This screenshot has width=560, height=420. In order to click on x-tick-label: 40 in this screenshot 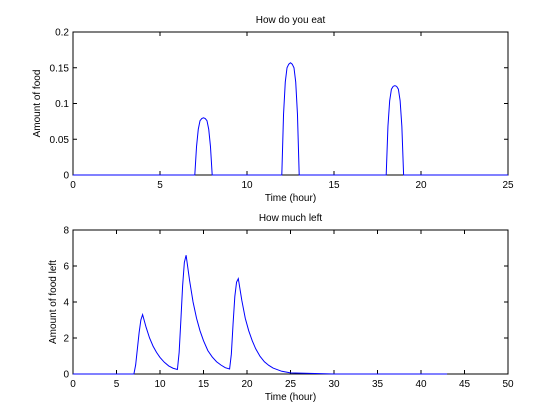, I will do `click(421, 384)`.